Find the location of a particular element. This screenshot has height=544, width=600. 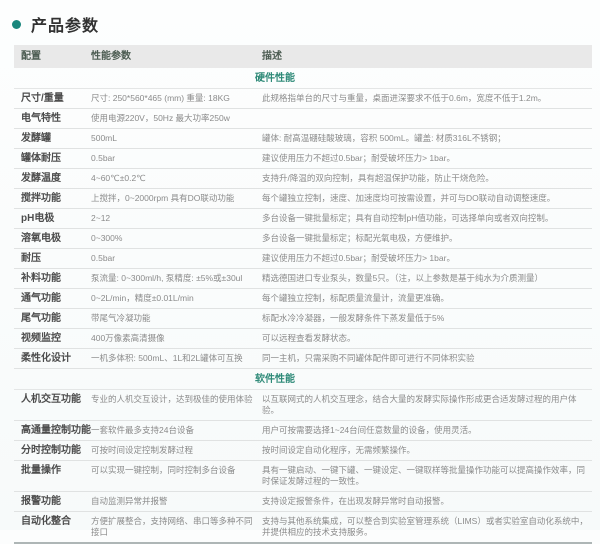

param-cell: 可以实现一键控制，同时控制多台设备 is located at coordinates (176, 476).